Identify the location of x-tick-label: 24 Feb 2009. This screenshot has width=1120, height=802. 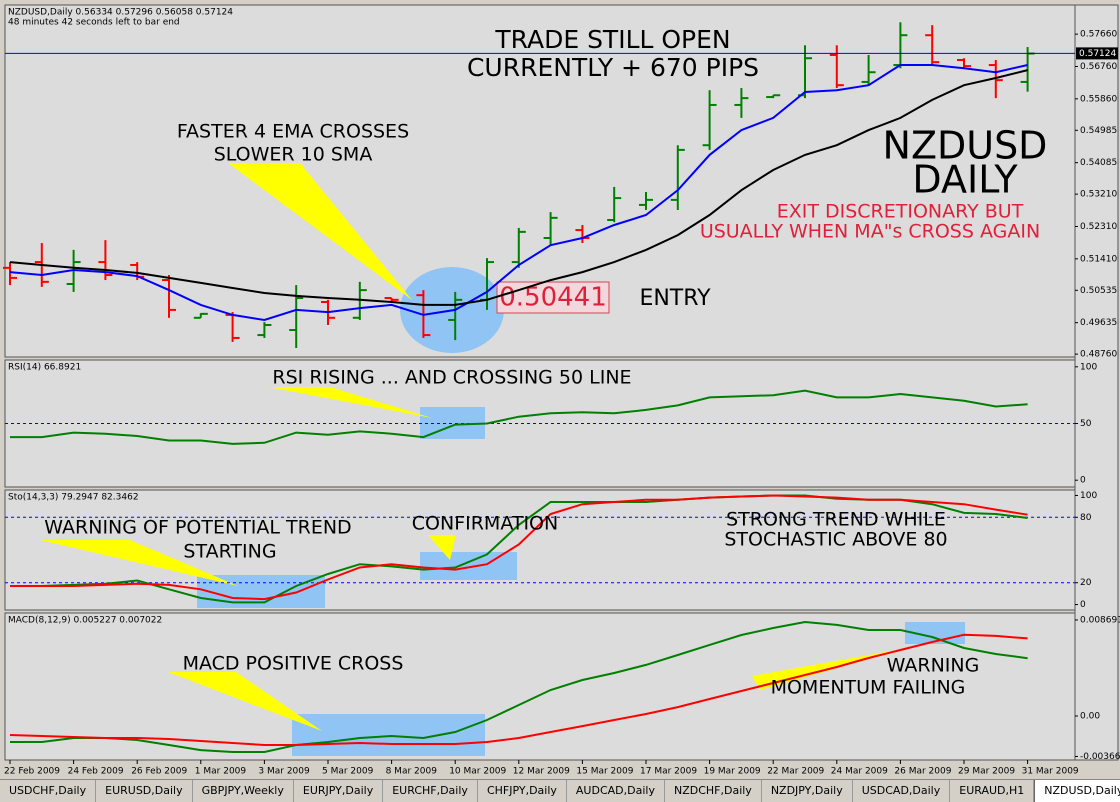
(96, 772).